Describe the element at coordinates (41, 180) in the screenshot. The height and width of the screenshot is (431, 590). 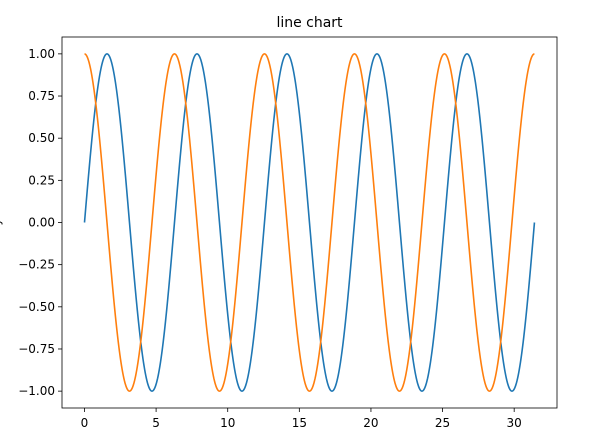
I see `y-tick-label: 0.25` at that location.